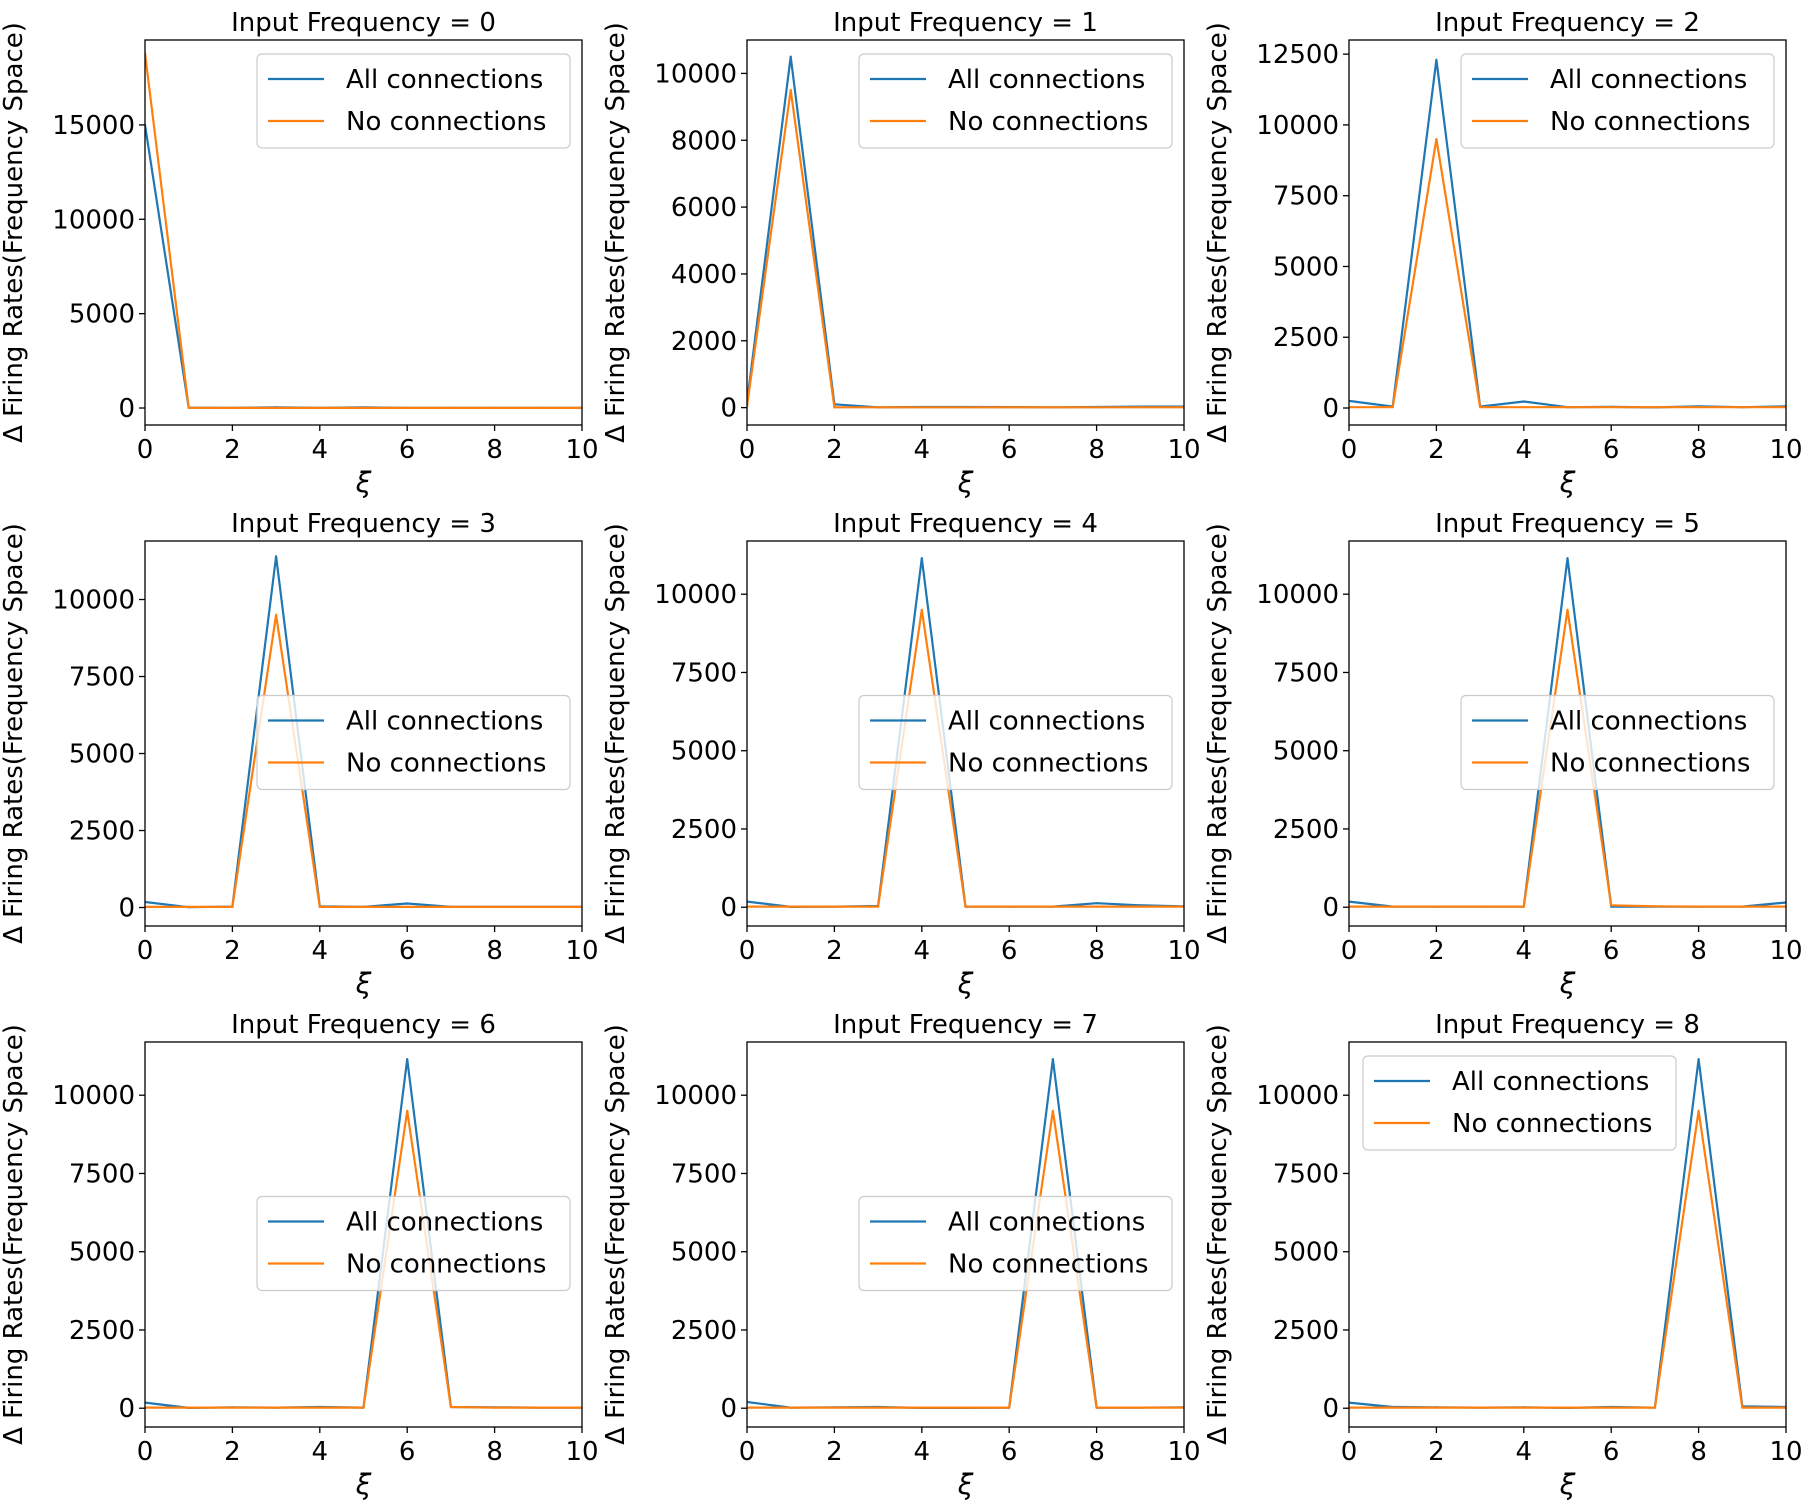 Image resolution: width=1811 pixels, height=1511 pixels. What do you see at coordinates (704, 141) in the screenshot?
I see `y-tick-label: 8000` at bounding box center [704, 141].